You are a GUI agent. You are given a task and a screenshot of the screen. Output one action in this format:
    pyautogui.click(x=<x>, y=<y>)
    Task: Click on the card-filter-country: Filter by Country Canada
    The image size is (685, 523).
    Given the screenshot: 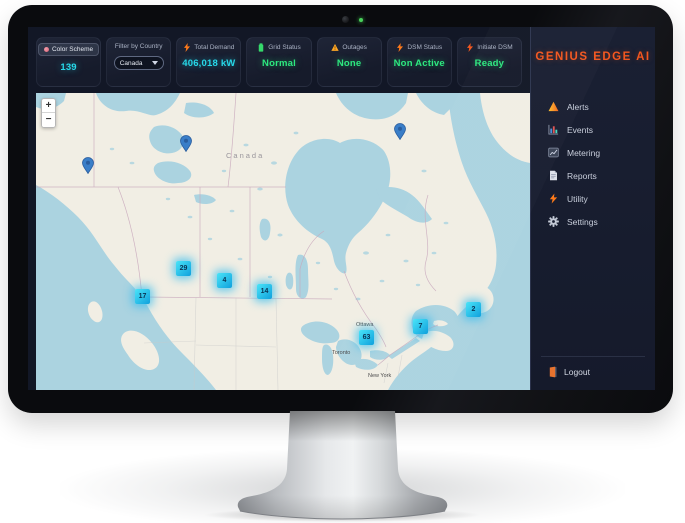 What is the action you would take?
    pyautogui.click(x=139, y=62)
    